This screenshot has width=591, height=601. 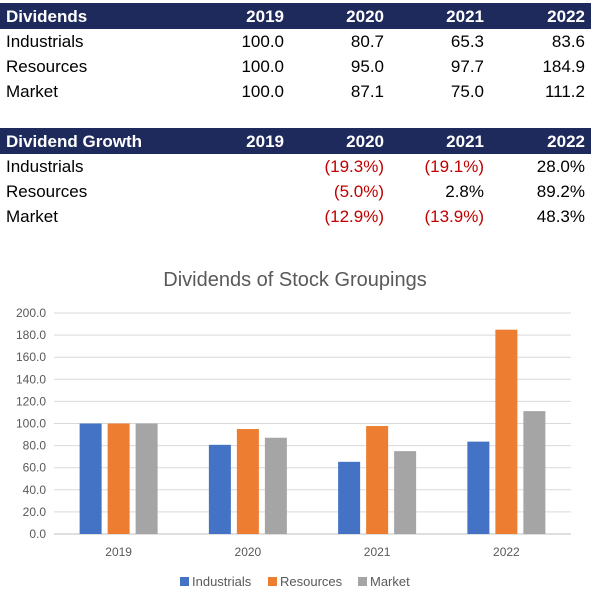 What do you see at coordinates (467, 66) in the screenshot?
I see `cell-value: 97.7` at bounding box center [467, 66].